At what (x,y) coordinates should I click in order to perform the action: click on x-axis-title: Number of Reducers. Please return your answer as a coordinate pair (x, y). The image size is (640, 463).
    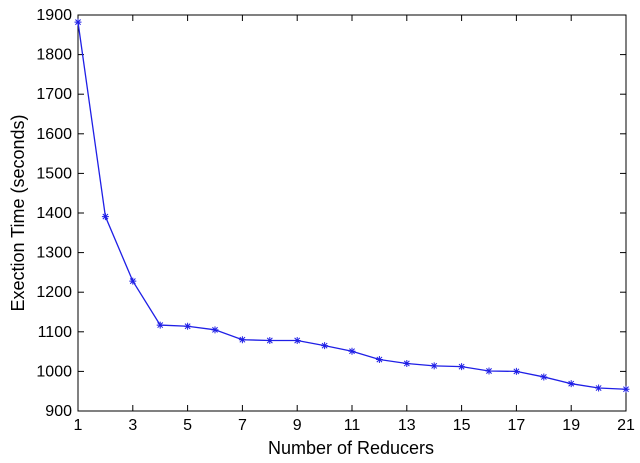
    Looking at the image, I should click on (351, 448).